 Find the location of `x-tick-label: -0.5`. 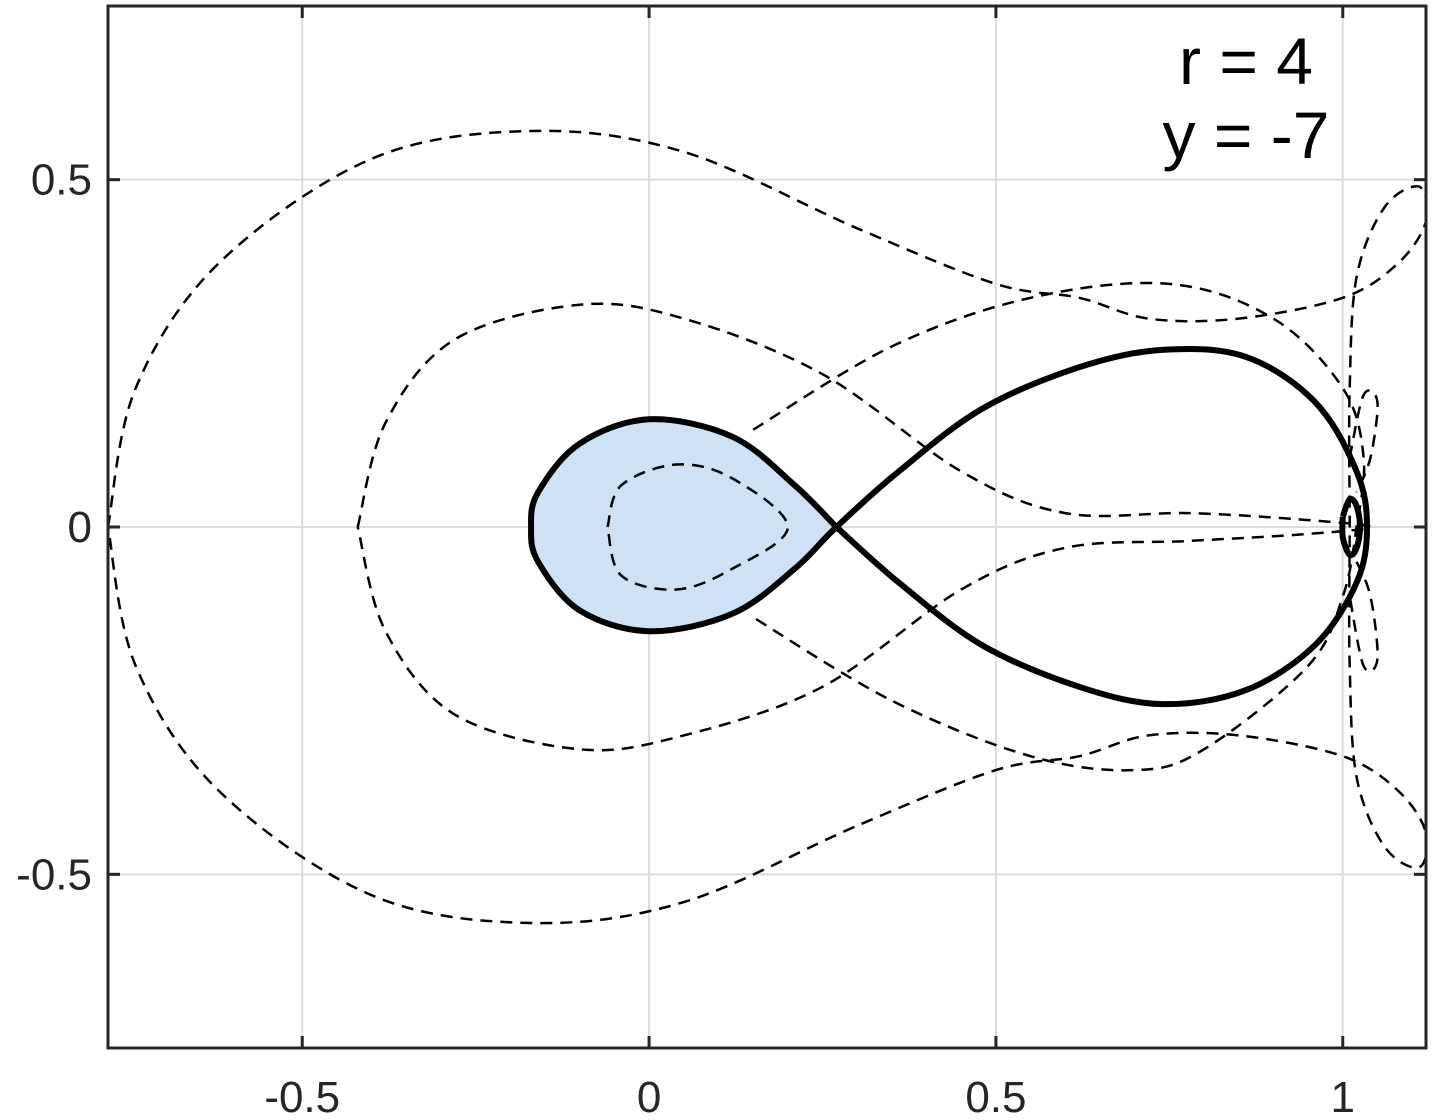

x-tick-label: -0.5 is located at coordinates (302, 1096).